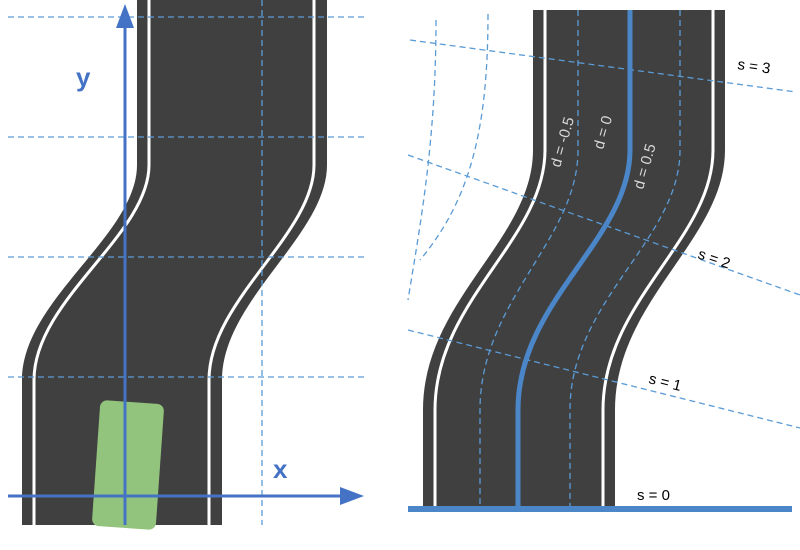 This screenshot has width=800, height=550. I want to click on d-zero-centerline, so click(574, 260).